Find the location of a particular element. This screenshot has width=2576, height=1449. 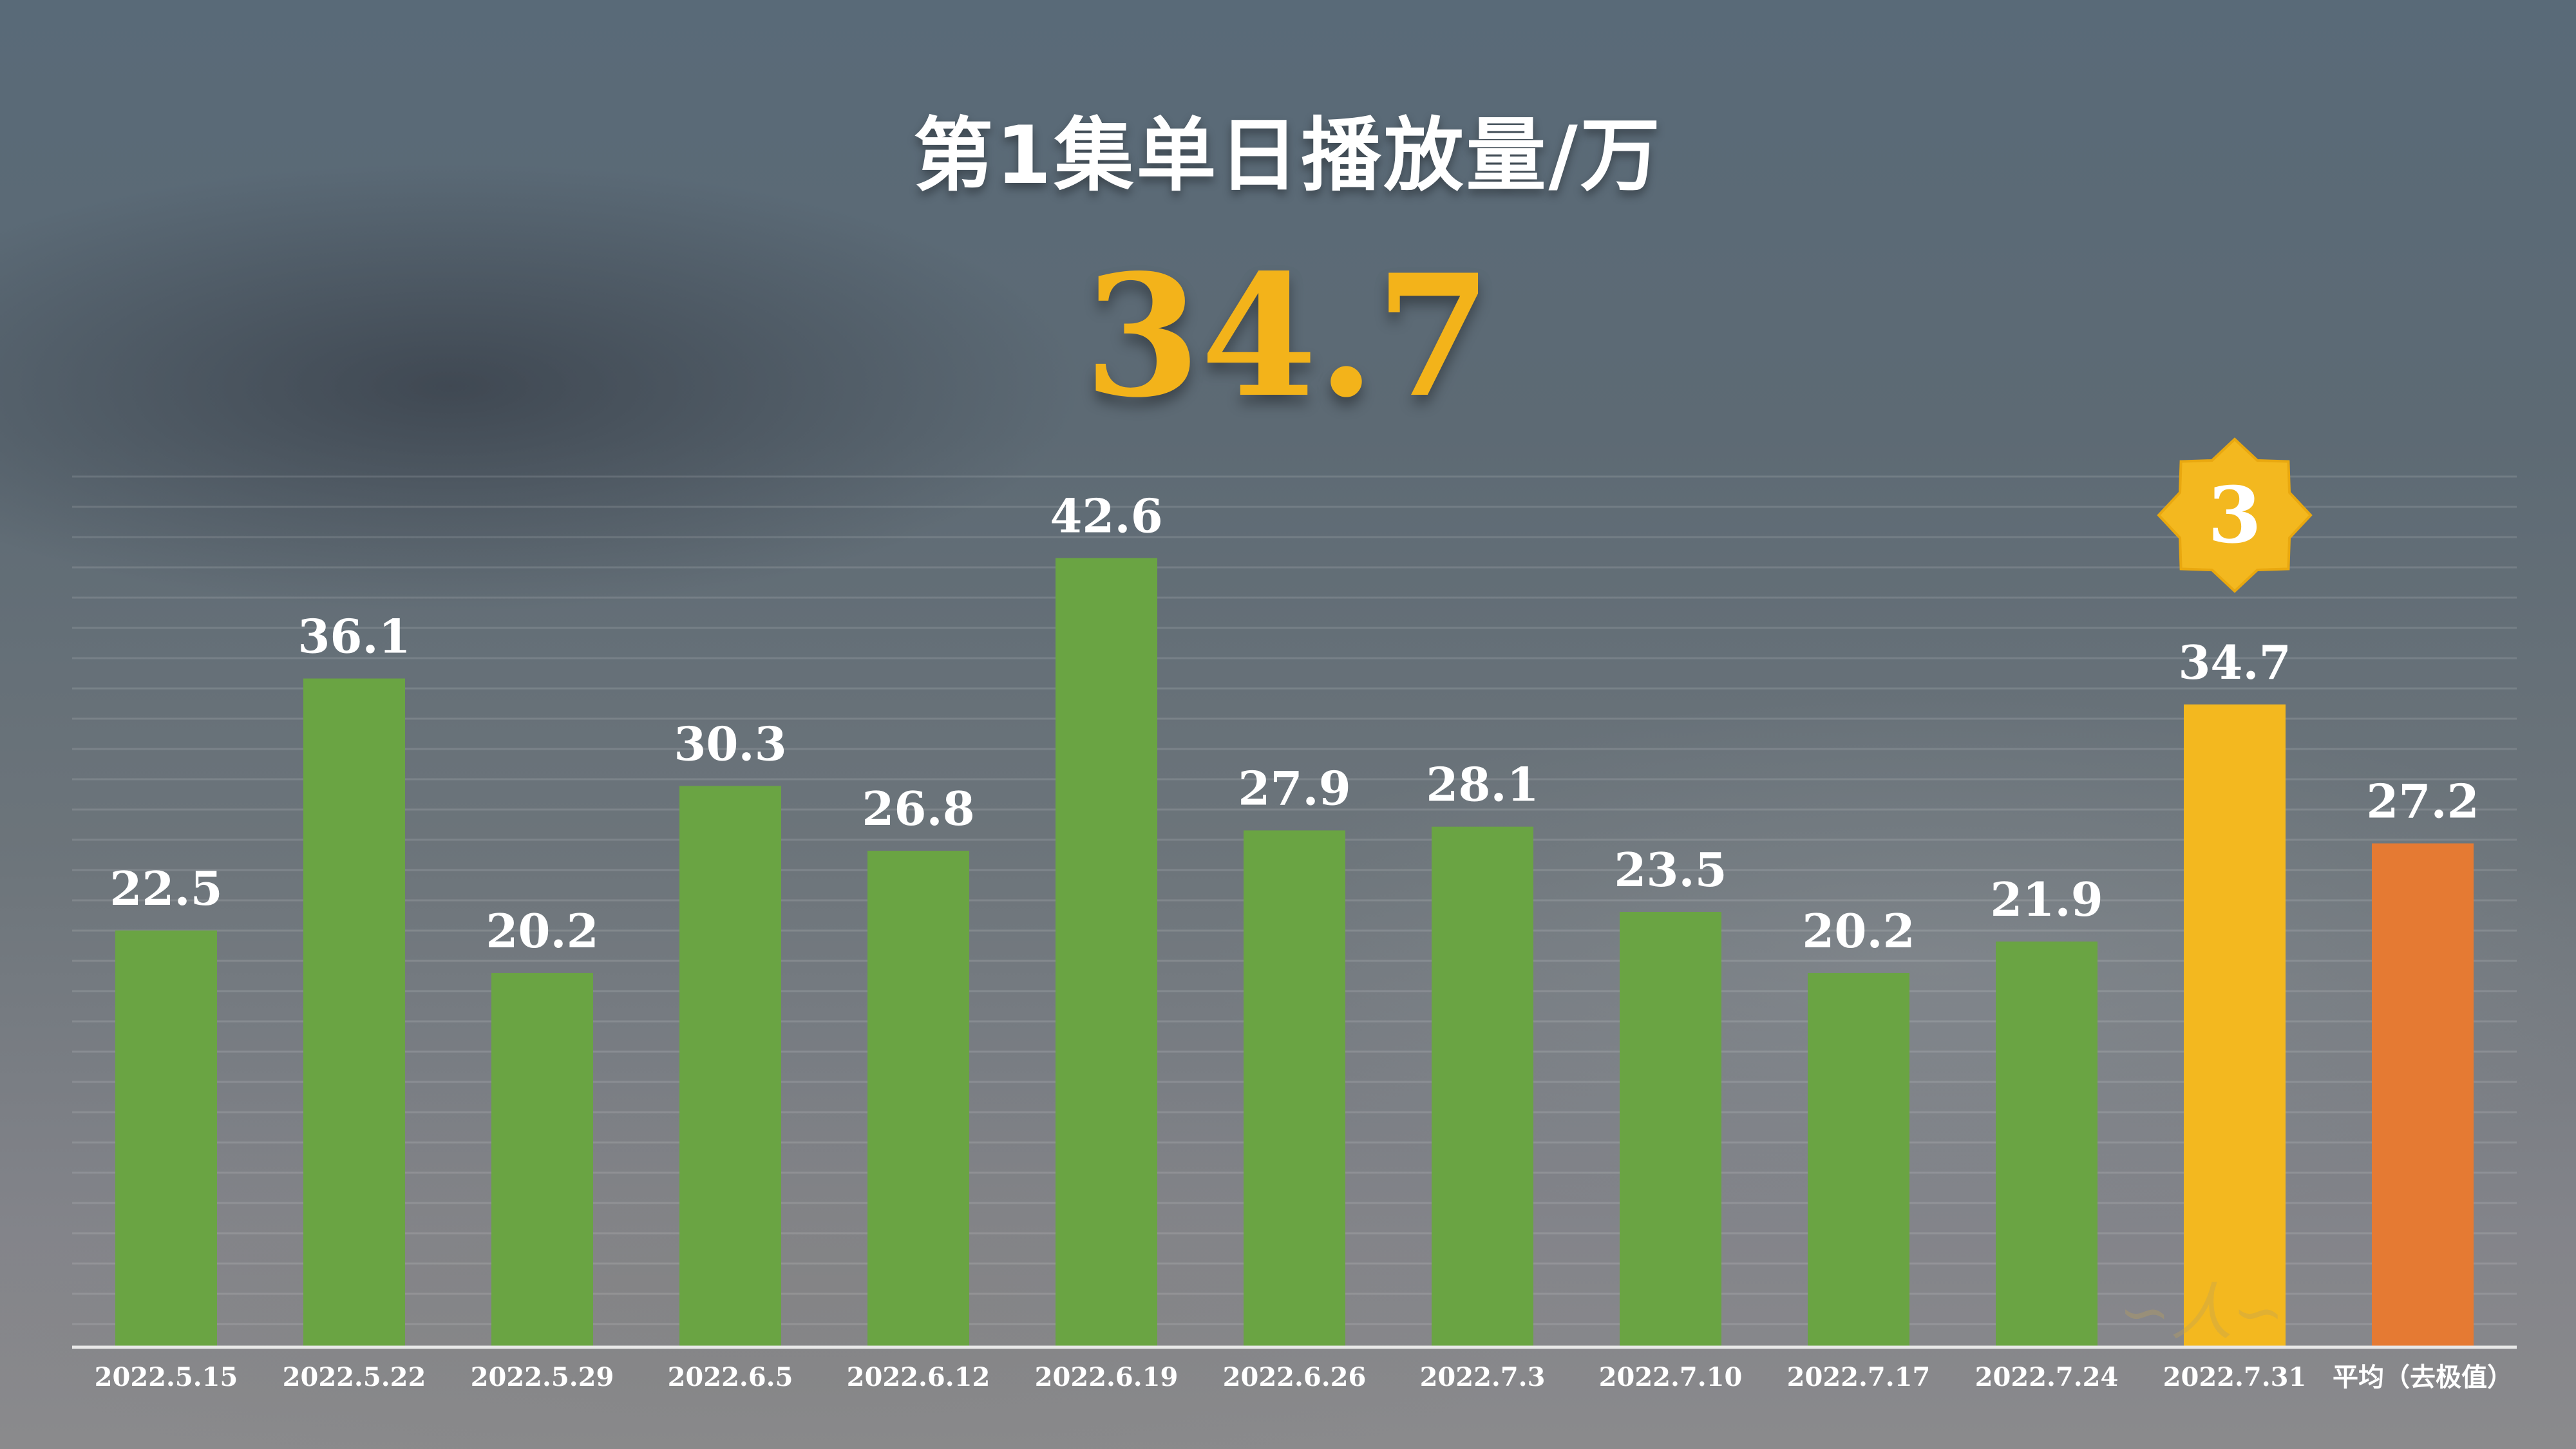

x-tick-label-2: 2022.5.29 is located at coordinates (542, 1377).